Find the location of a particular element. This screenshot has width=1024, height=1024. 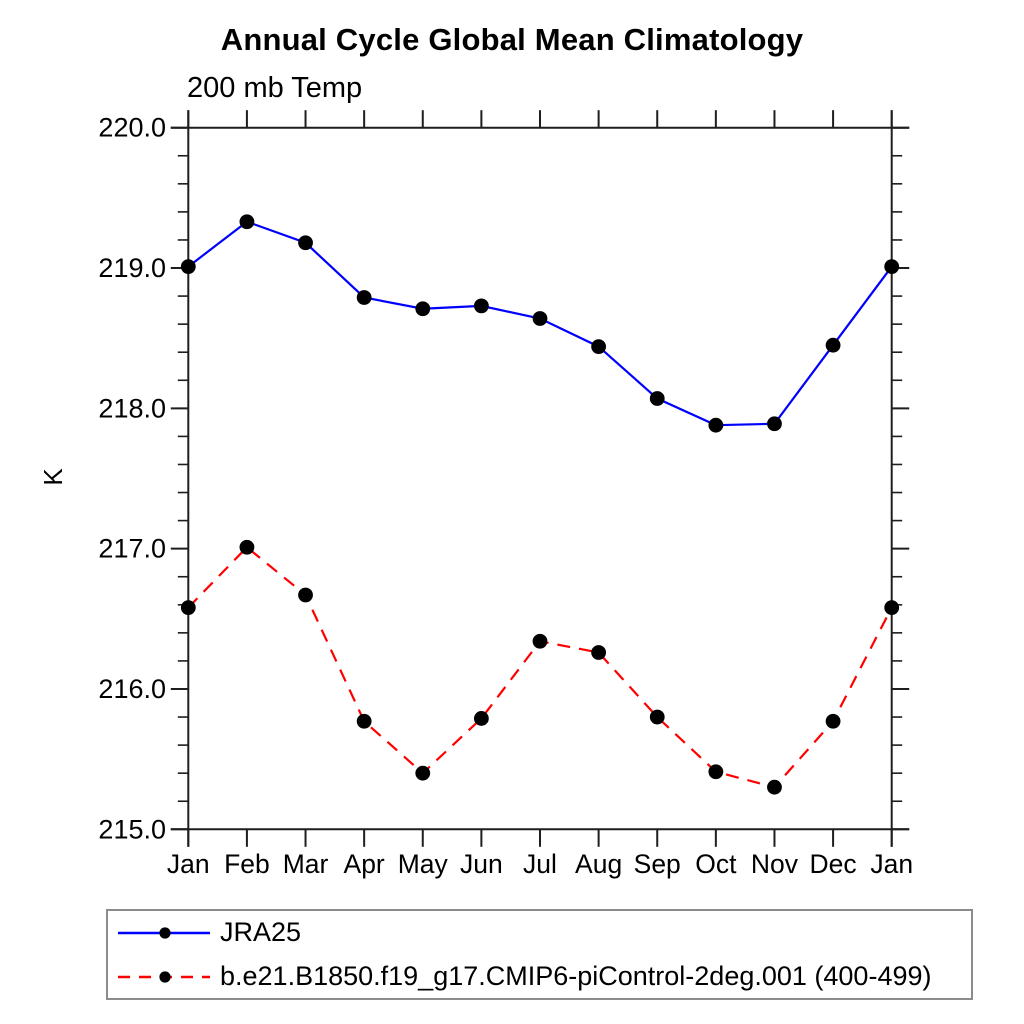

y-tick-label: 220.0 is located at coordinates (132, 128).